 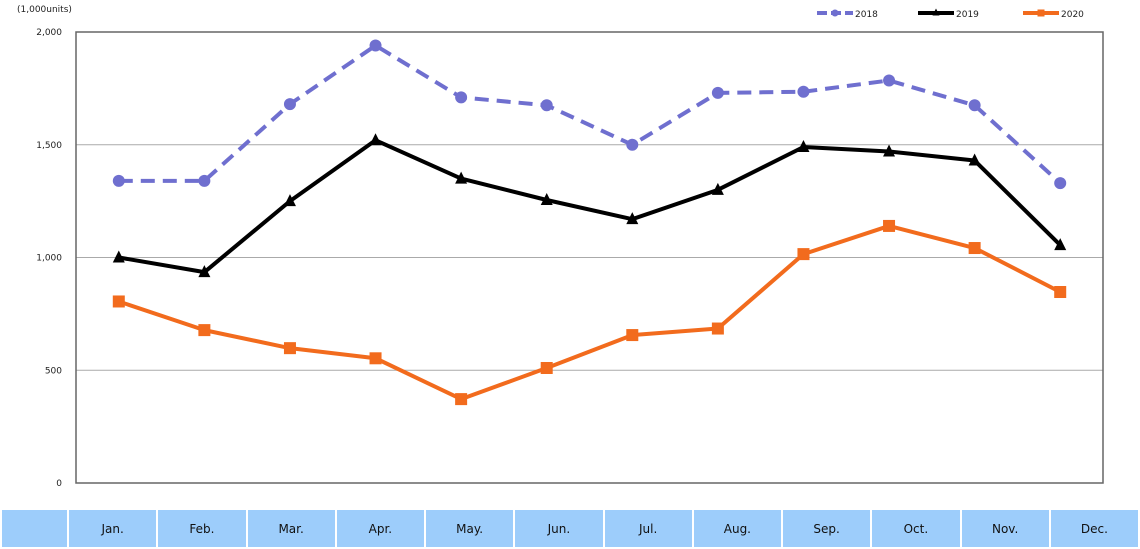 I want to click on category-cell: Aug., so click(x=737, y=528).